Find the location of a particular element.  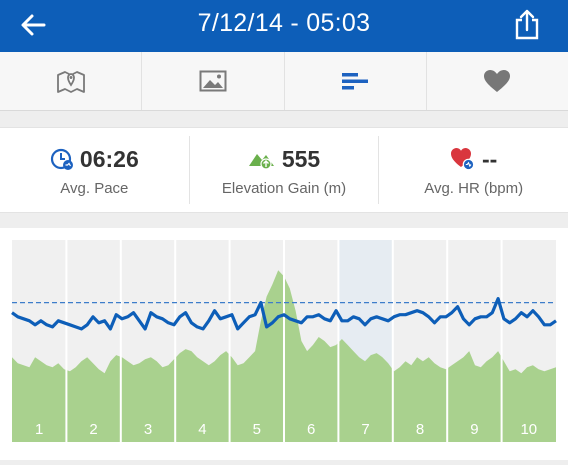

arrow-left-icon is located at coordinates (33, 25).